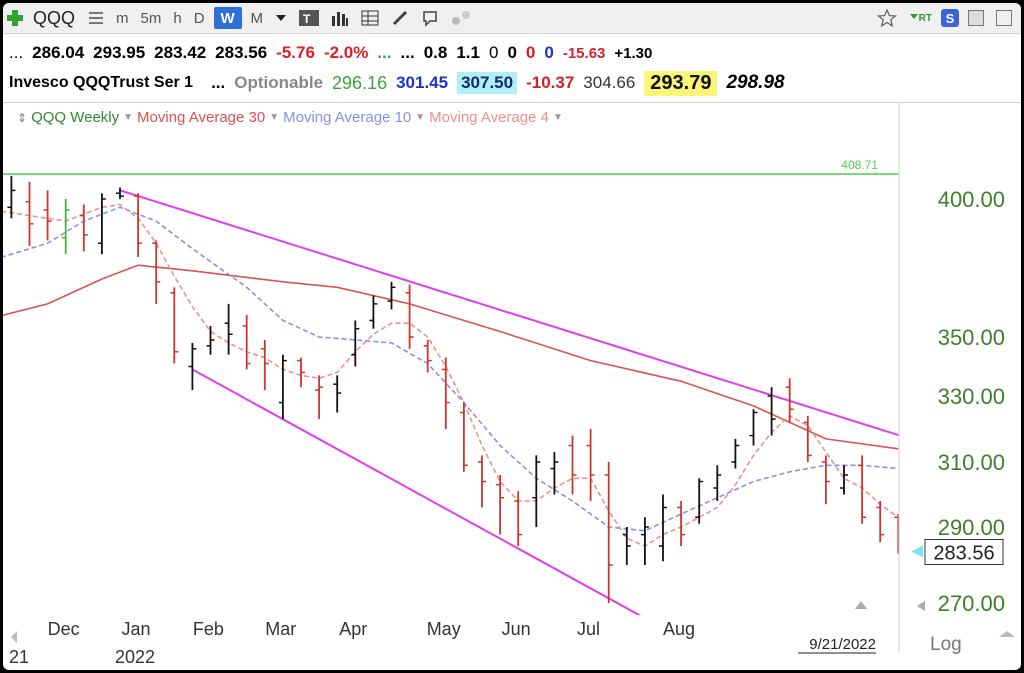  What do you see at coordinates (135, 629) in the screenshot?
I see `x-tick-label: Jan` at bounding box center [135, 629].